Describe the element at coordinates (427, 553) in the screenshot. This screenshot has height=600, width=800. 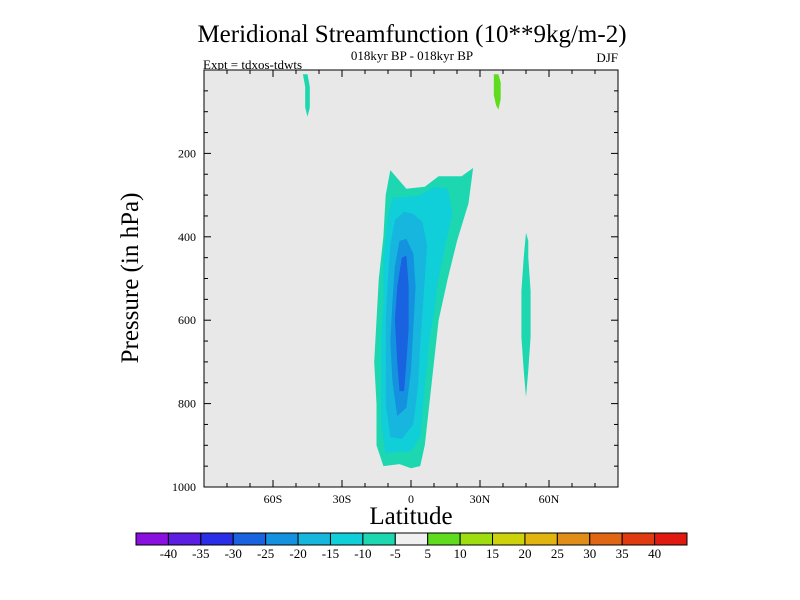
I see `colorbar-label: 5` at that location.